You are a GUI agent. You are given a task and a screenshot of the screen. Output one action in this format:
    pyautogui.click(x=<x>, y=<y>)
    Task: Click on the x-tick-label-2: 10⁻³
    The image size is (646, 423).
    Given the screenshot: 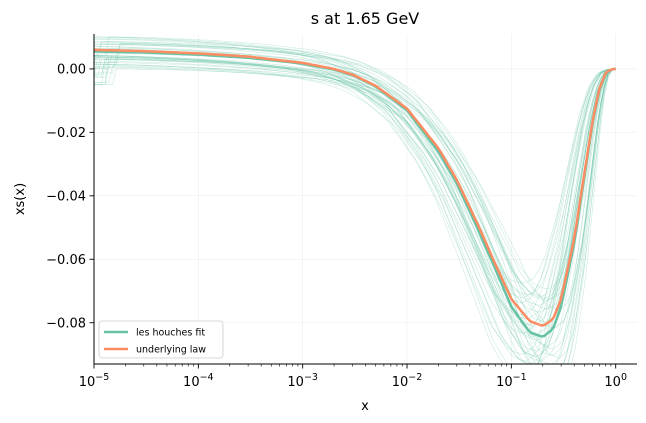 What is the action you would take?
    pyautogui.click(x=302, y=381)
    